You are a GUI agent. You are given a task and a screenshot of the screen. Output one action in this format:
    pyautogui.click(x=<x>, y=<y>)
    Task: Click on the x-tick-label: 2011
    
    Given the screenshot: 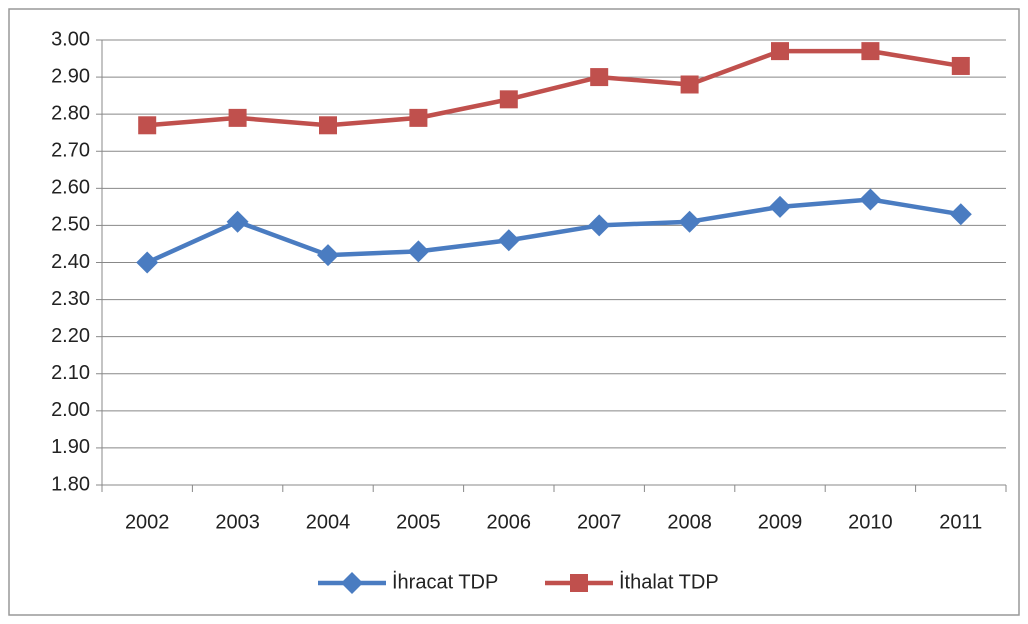 What is the action you would take?
    pyautogui.click(x=960, y=522)
    